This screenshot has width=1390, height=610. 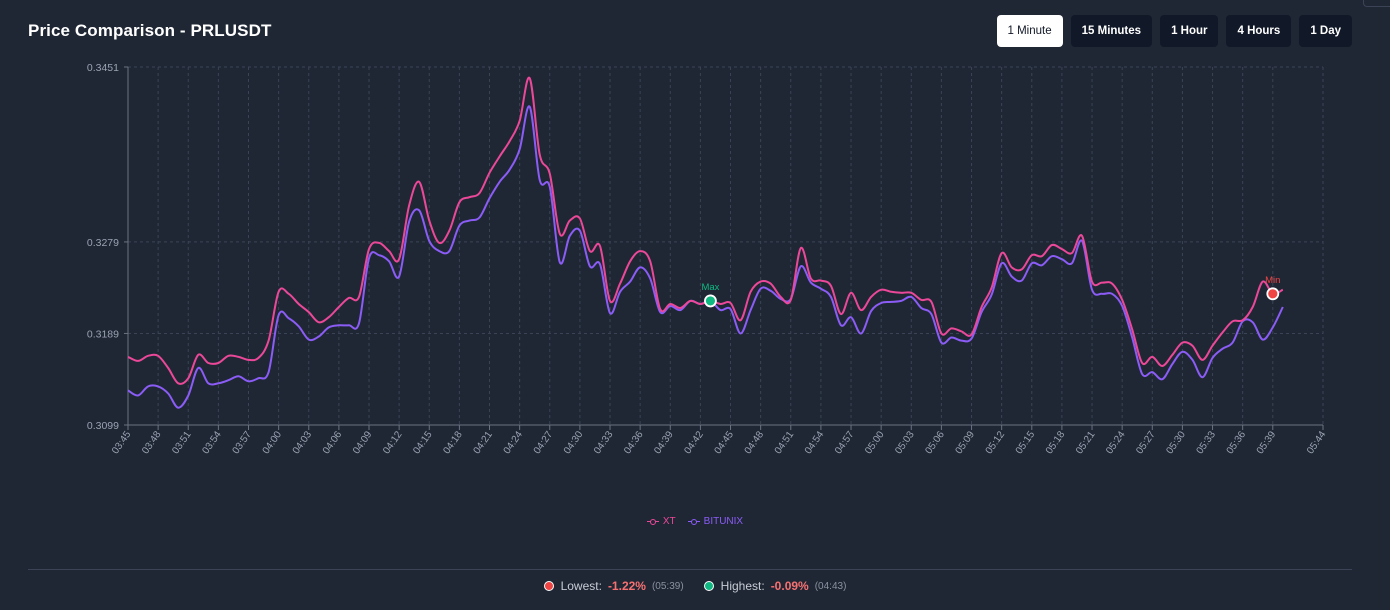 What do you see at coordinates (150, 30) in the screenshot?
I see `chart-title: Price Comparison - PRLUSDT` at bounding box center [150, 30].